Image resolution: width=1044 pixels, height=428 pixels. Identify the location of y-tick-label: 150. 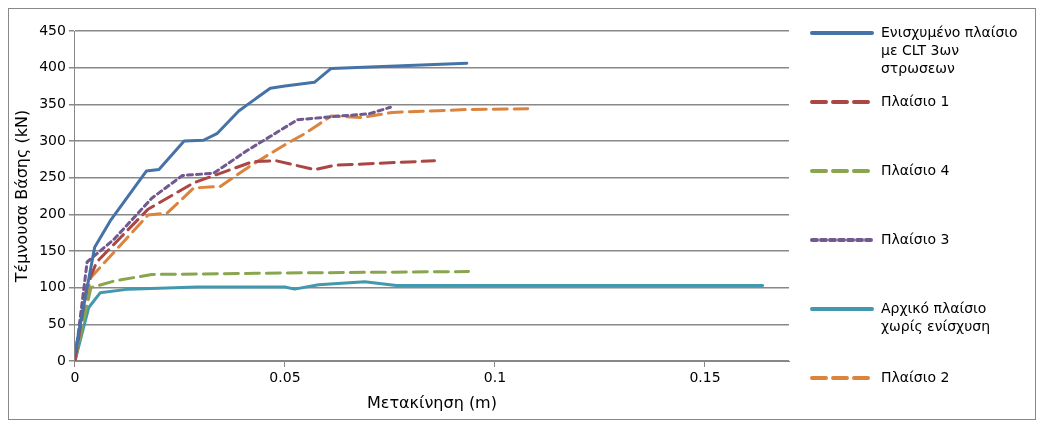
(52, 249).